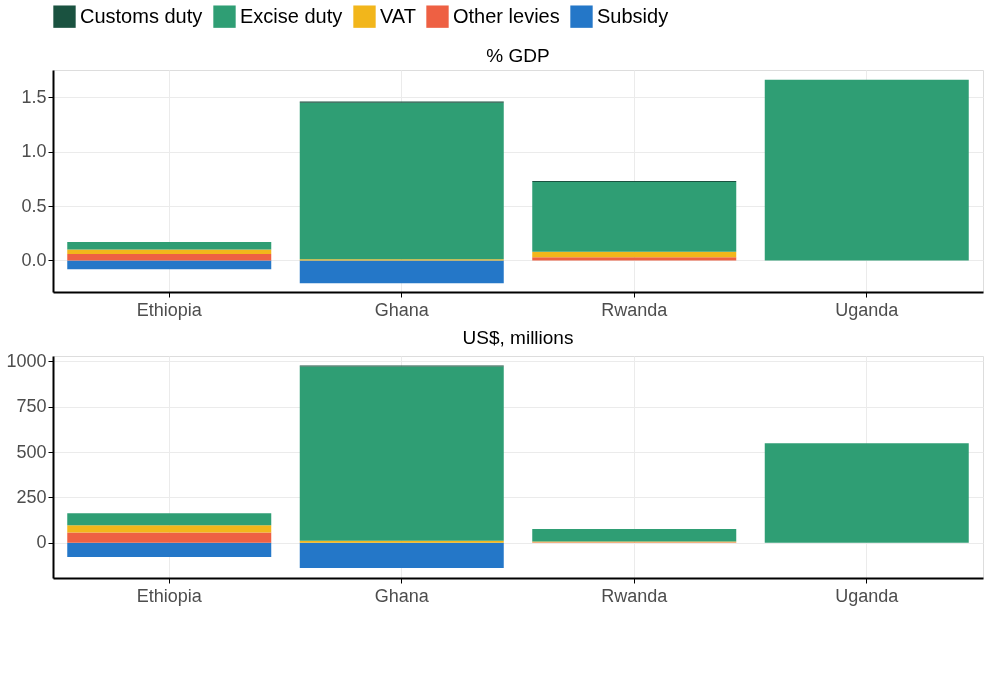 This screenshot has height=690, width=1002. I want to click on chart-title: % GDP, so click(518, 55).